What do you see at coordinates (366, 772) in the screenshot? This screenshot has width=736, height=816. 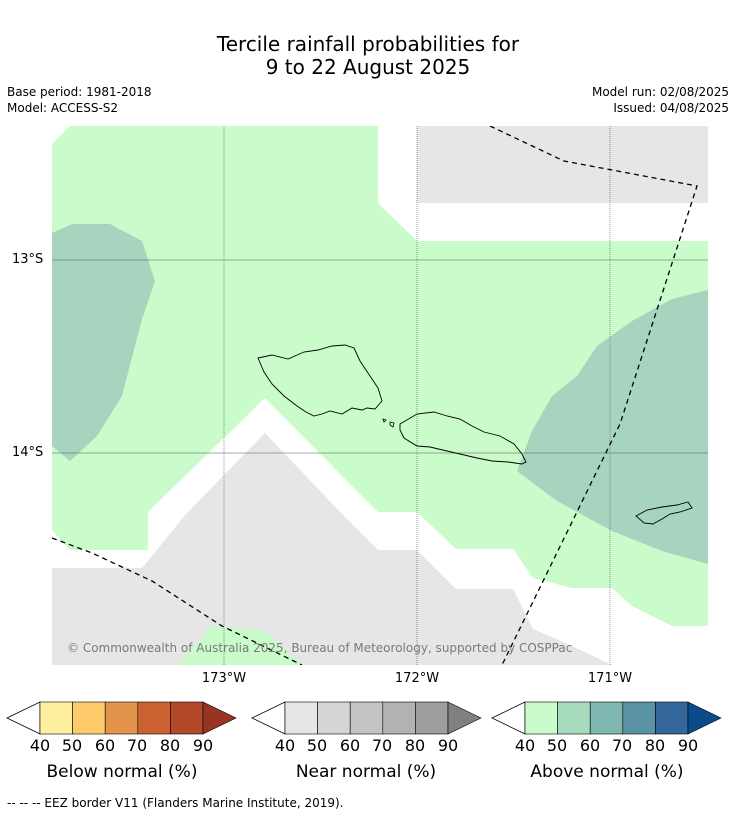 I see `near-normal-label: Near normal (%)` at bounding box center [366, 772].